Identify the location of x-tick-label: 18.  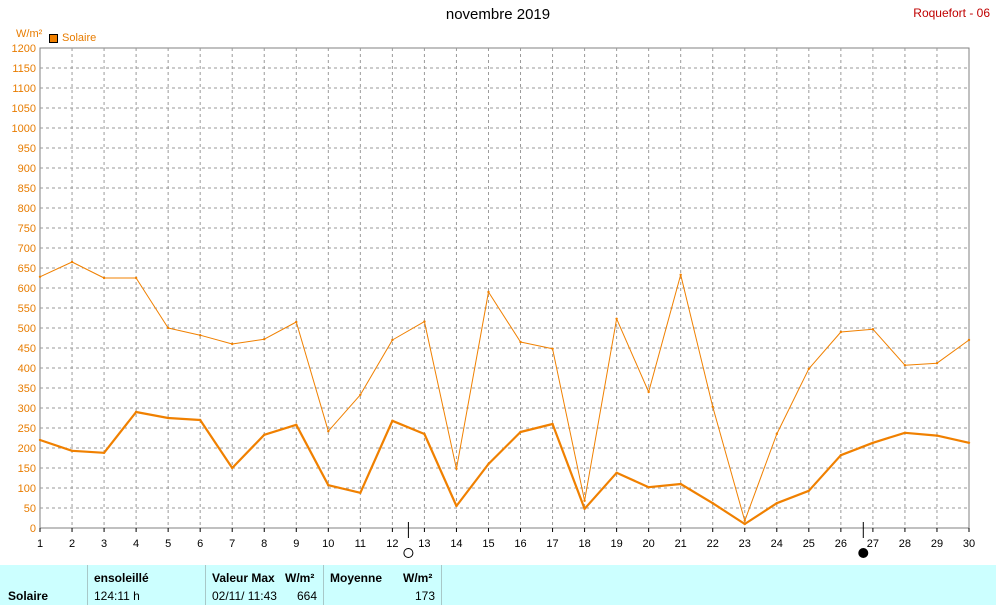
(584, 544).